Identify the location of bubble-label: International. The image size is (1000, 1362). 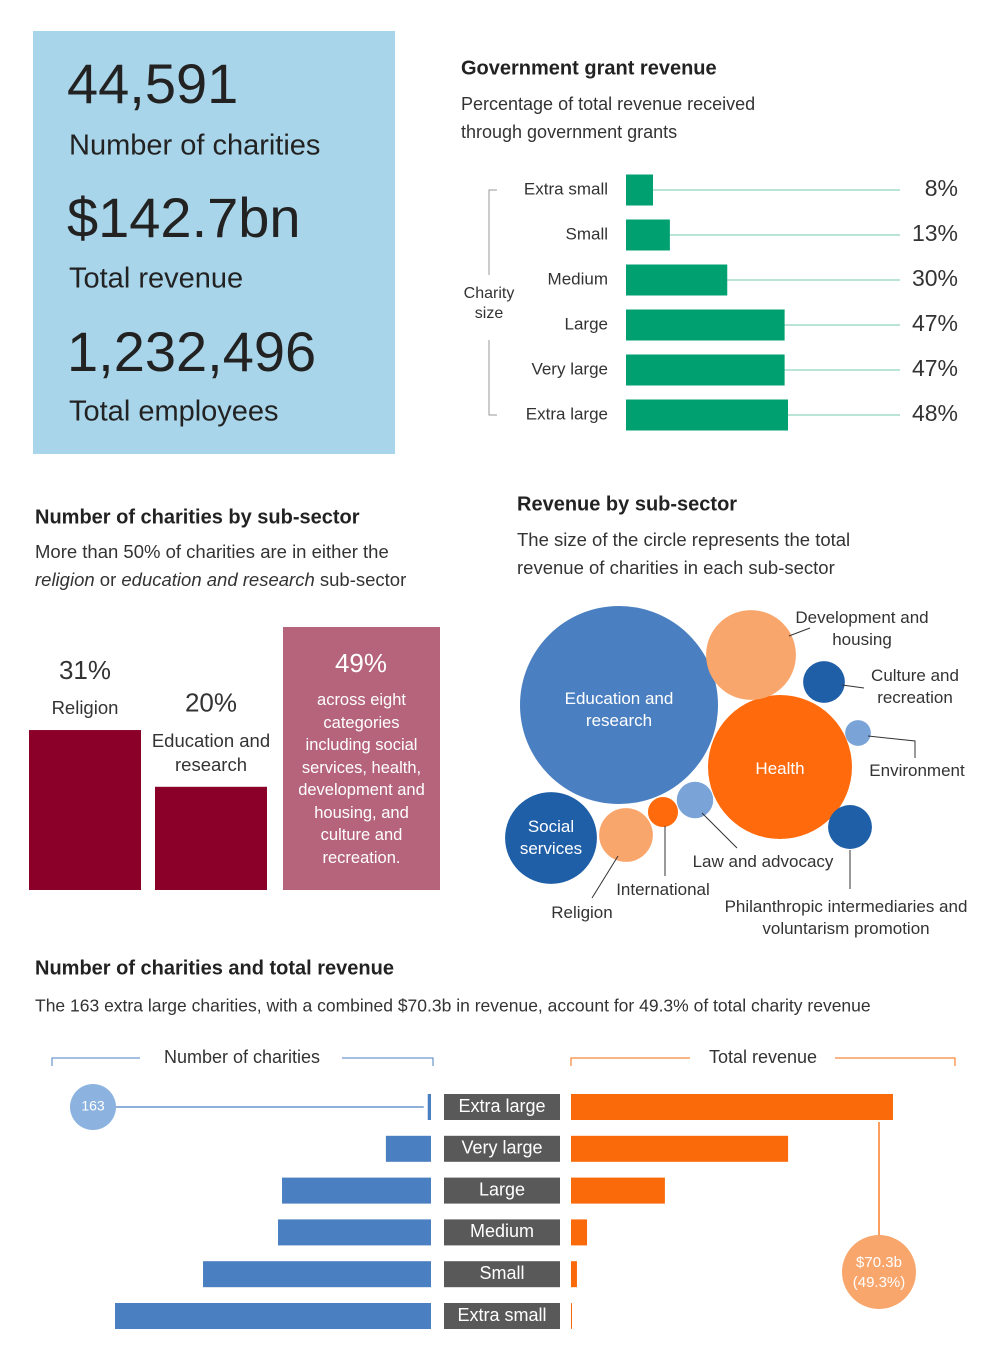
(663, 889).